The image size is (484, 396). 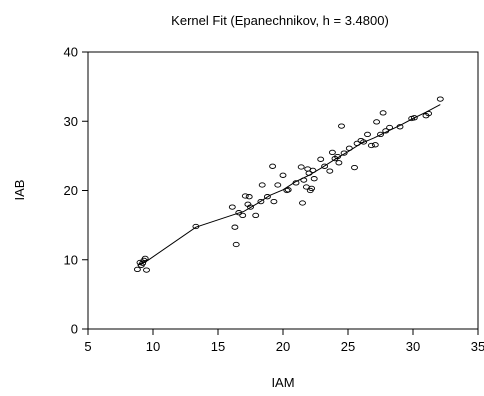 I want to click on x-tick-label: 25, so click(x=348, y=346).